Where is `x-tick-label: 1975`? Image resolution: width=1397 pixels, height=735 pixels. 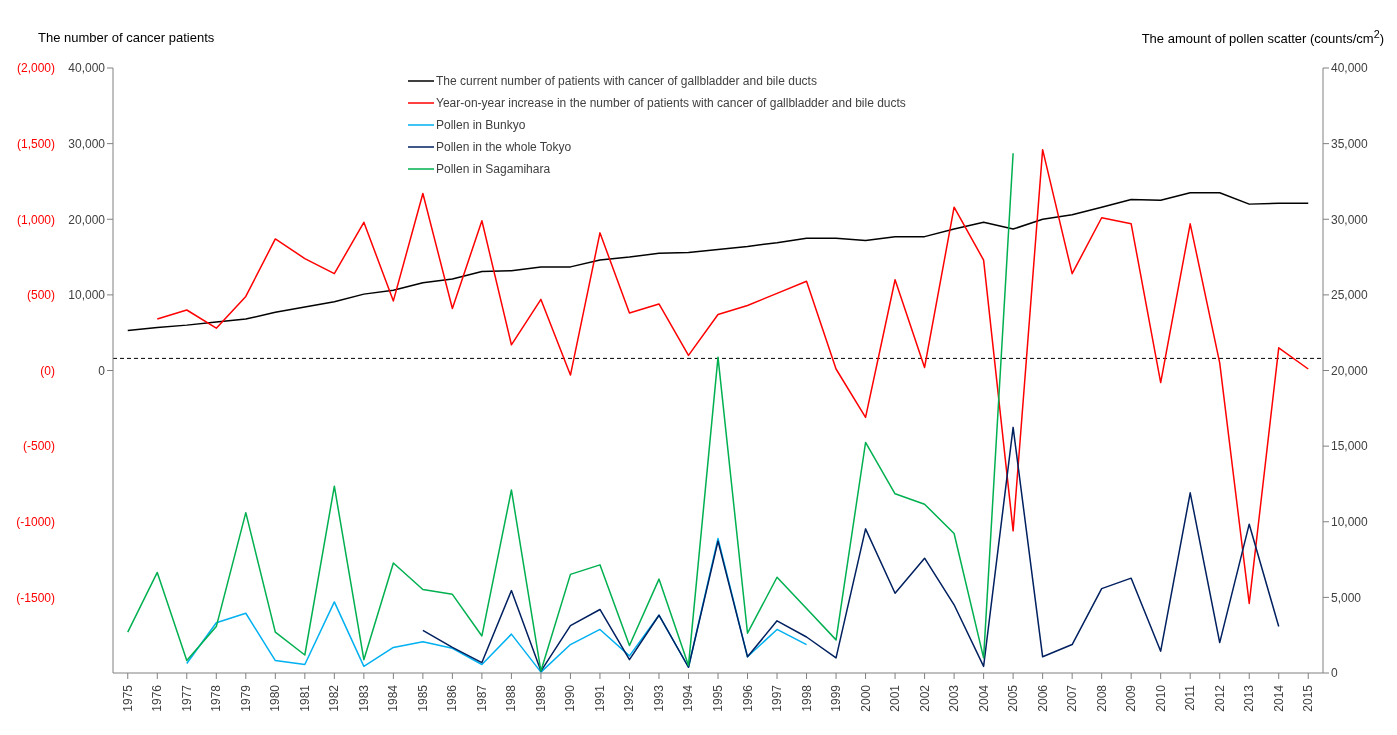
x-tick-label: 1975 is located at coordinates (127, 698).